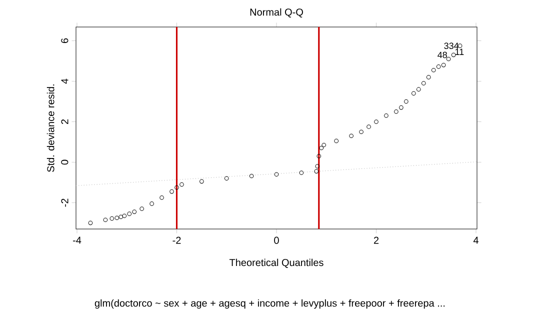  What do you see at coordinates (176, 240) in the screenshot?
I see `x-tick-label: -2` at bounding box center [176, 240].